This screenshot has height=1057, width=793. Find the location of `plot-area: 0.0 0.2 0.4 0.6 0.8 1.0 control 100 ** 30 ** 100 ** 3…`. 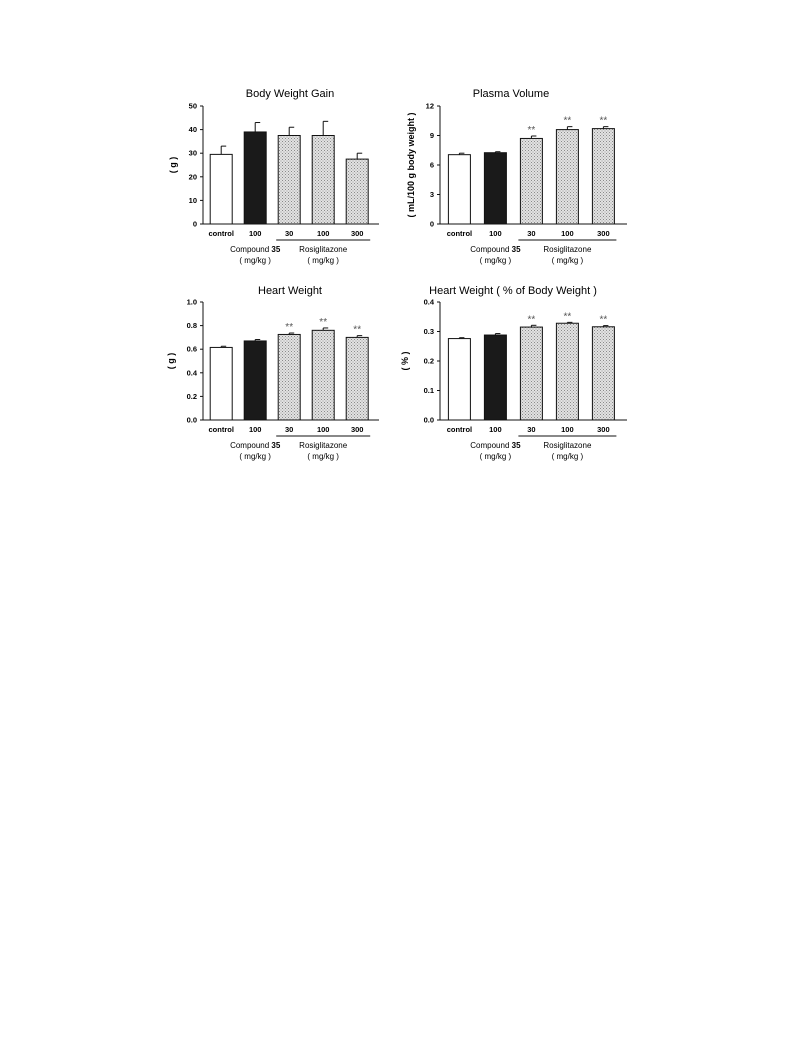

plot-area: 0.0 0.2 0.4 0.6 0.8 1.0 control 100 ** 30 ** 100 ** 3… is located at coordinates (283, 379).